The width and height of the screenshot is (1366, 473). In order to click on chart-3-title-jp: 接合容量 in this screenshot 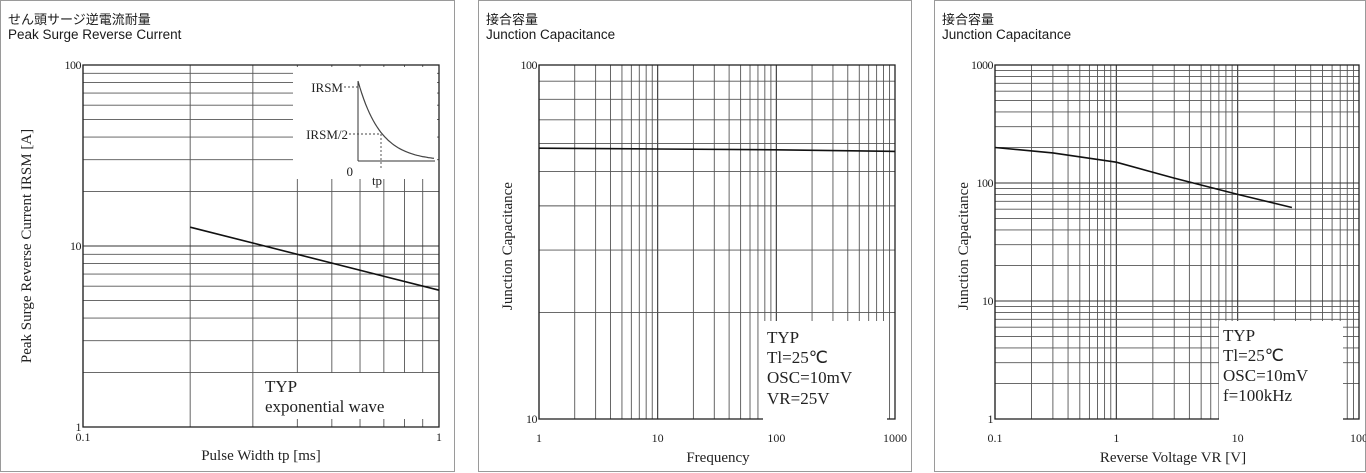, I will do `click(968, 20)`.